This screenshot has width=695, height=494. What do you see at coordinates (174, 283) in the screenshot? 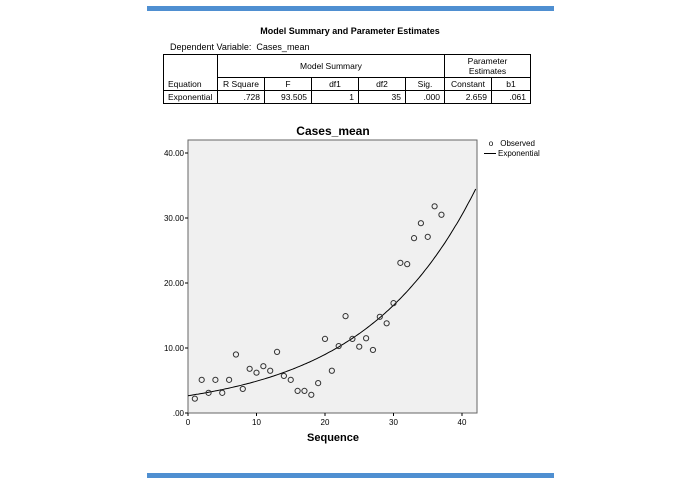
I see `svg-text: 20.00` at bounding box center [174, 283].